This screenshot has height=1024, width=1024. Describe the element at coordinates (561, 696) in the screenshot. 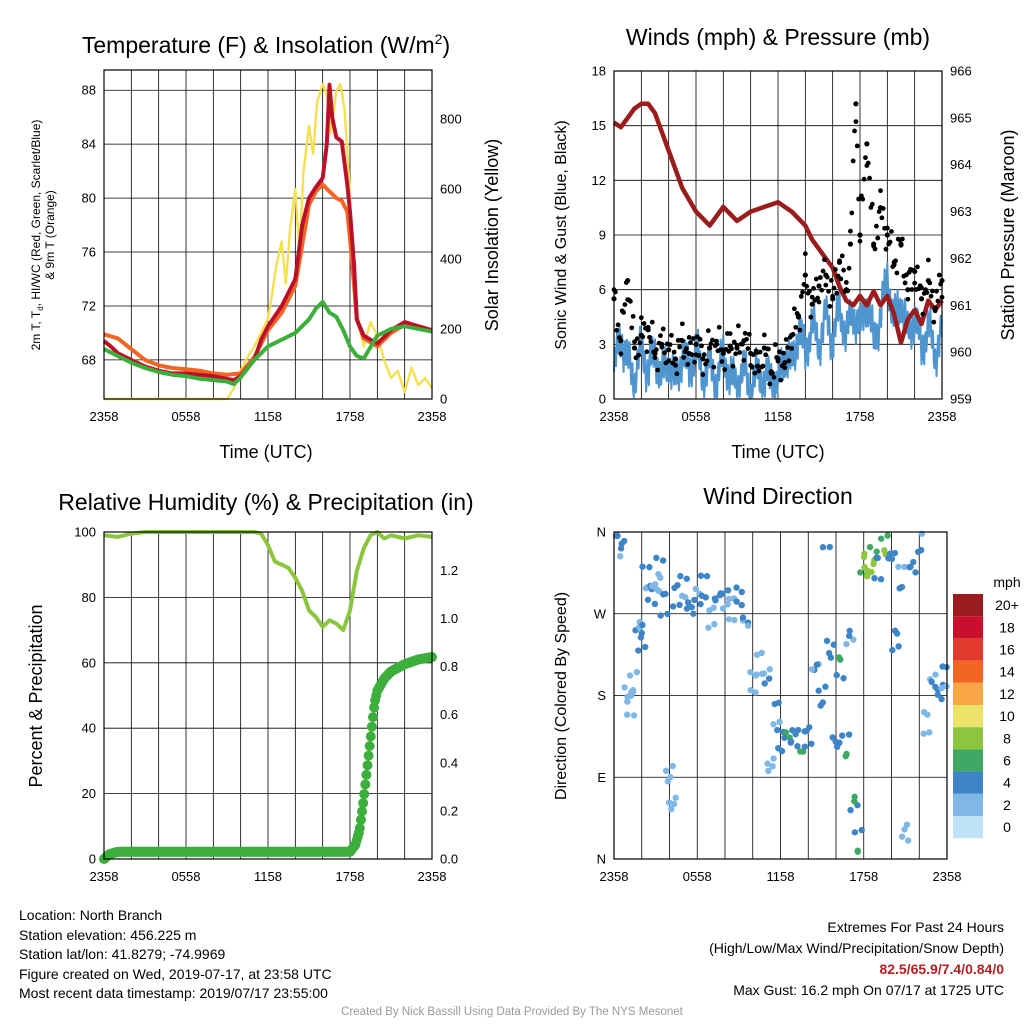

I see `direction-ylabel-left: Direction (Colored By Speed)` at that location.